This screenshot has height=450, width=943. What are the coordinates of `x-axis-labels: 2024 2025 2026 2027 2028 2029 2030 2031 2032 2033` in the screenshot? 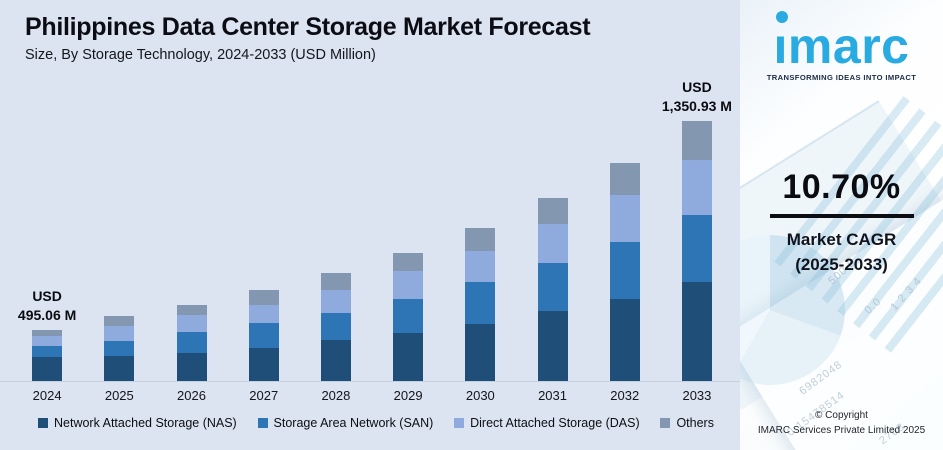 It's located at (370, 395).